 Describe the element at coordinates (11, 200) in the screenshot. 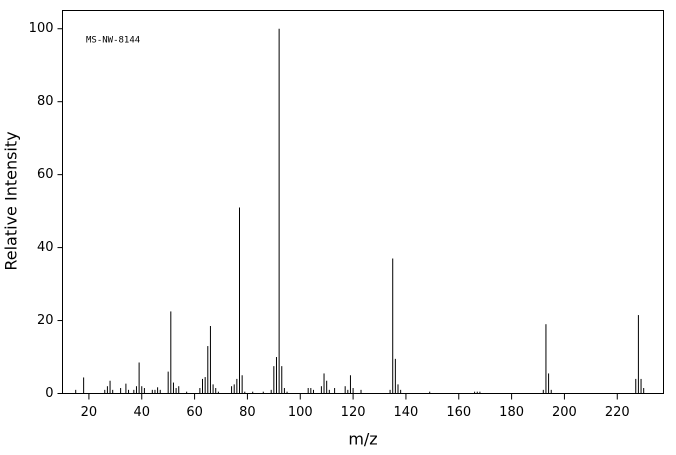

I see `y-axis-label: Relative Intensity` at that location.